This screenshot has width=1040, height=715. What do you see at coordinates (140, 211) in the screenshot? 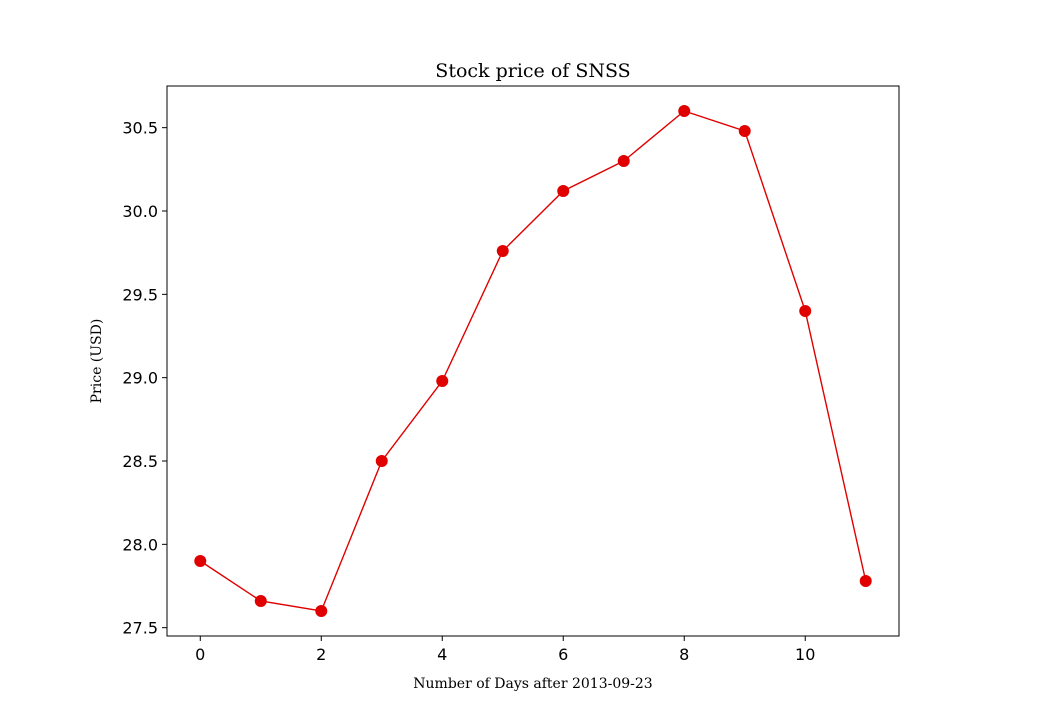
I see `y-tick-label: 30.0` at bounding box center [140, 211].